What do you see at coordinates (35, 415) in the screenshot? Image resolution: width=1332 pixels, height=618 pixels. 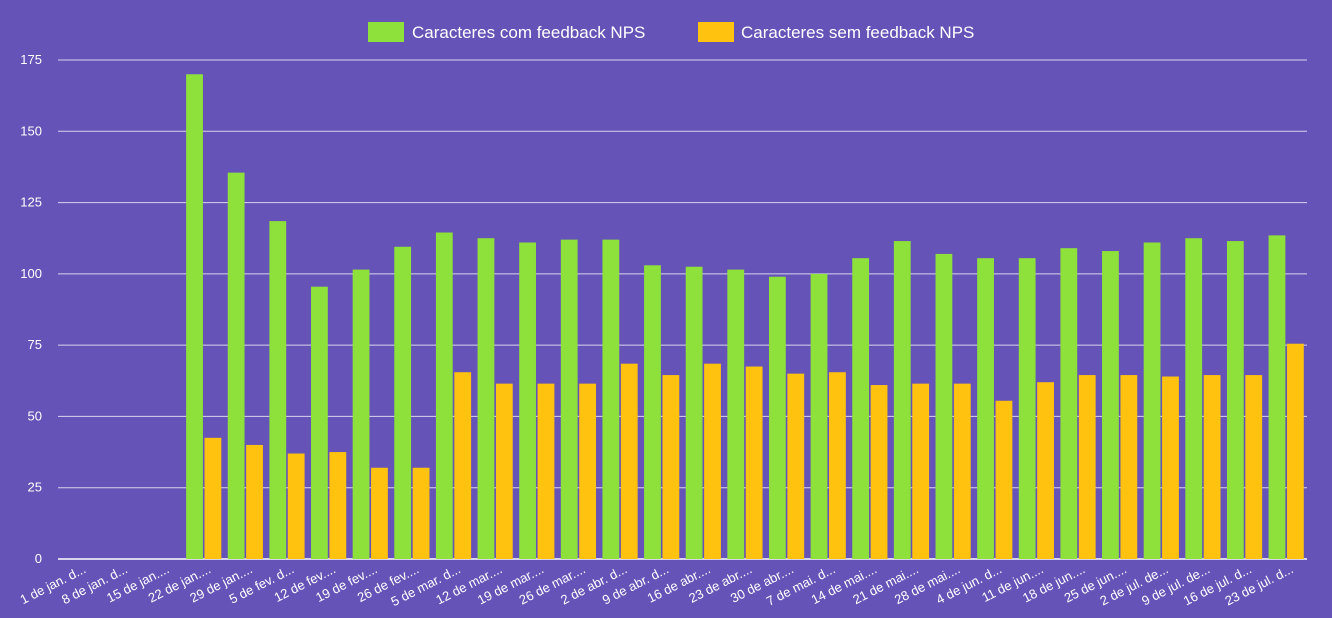 I see `y-tick-label: 50` at bounding box center [35, 415].